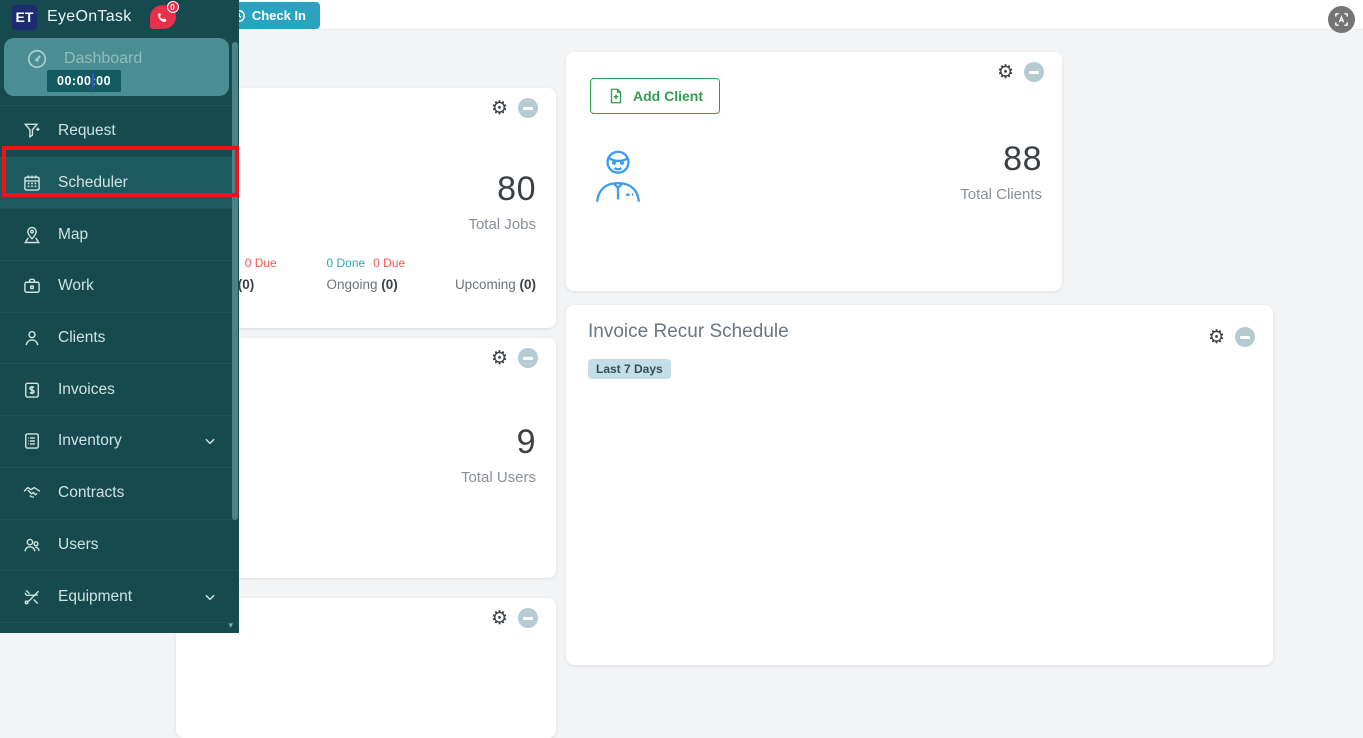 The image size is (1363, 738). I want to click on total-users-value: 9, so click(526, 442).